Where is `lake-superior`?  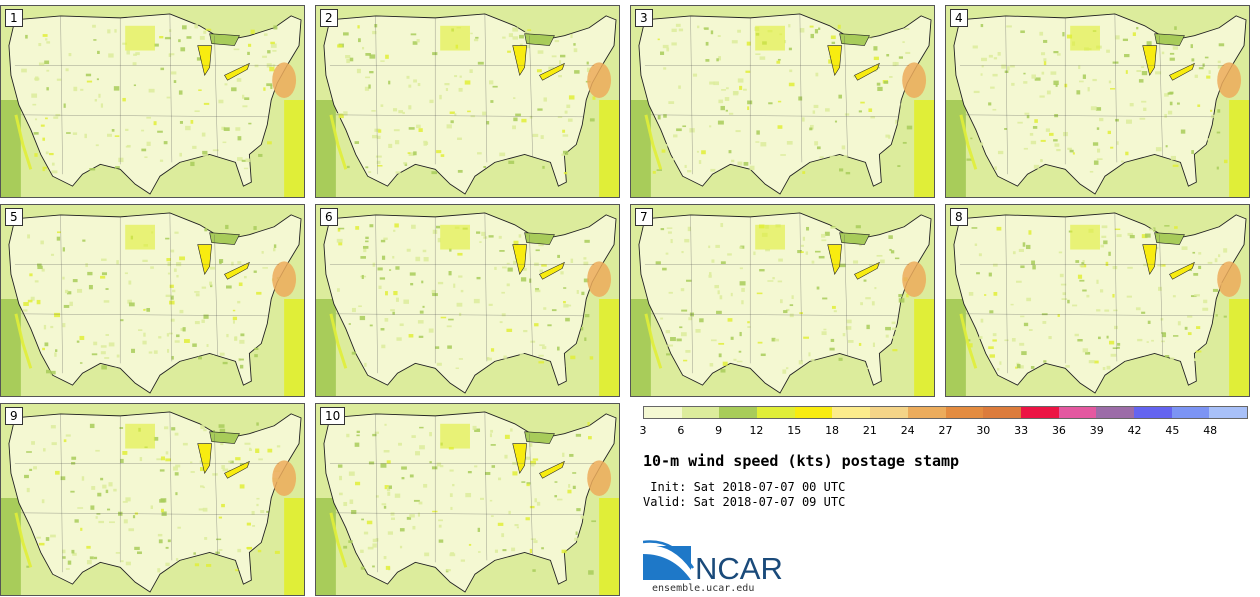 lake-superior is located at coordinates (224, 39).